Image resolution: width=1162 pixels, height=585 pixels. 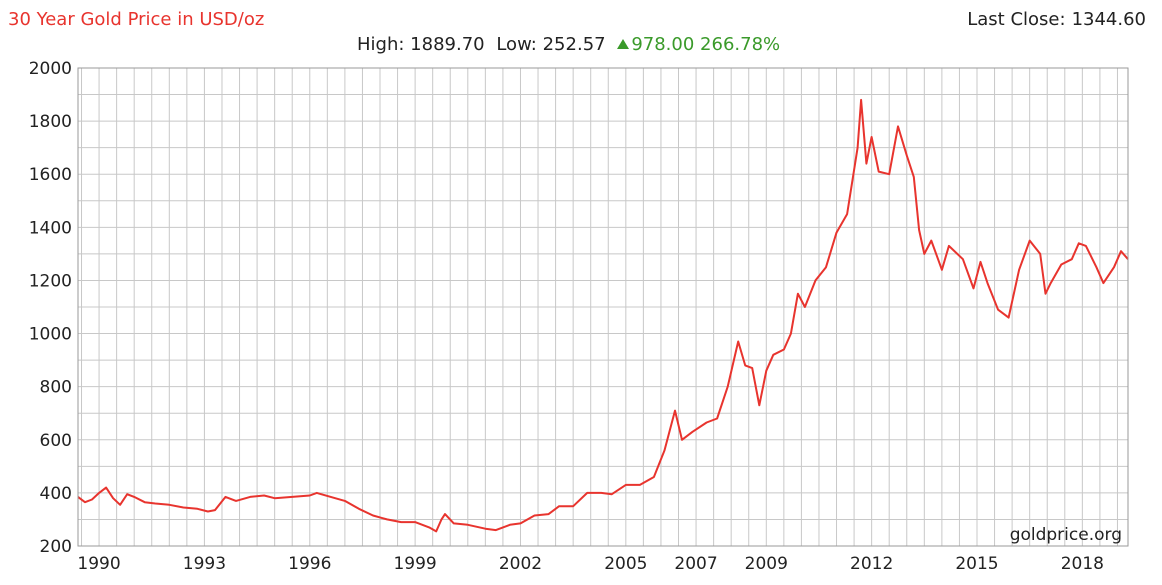 What do you see at coordinates (516, 44) in the screenshot?
I see `low-label: Low:` at bounding box center [516, 44].